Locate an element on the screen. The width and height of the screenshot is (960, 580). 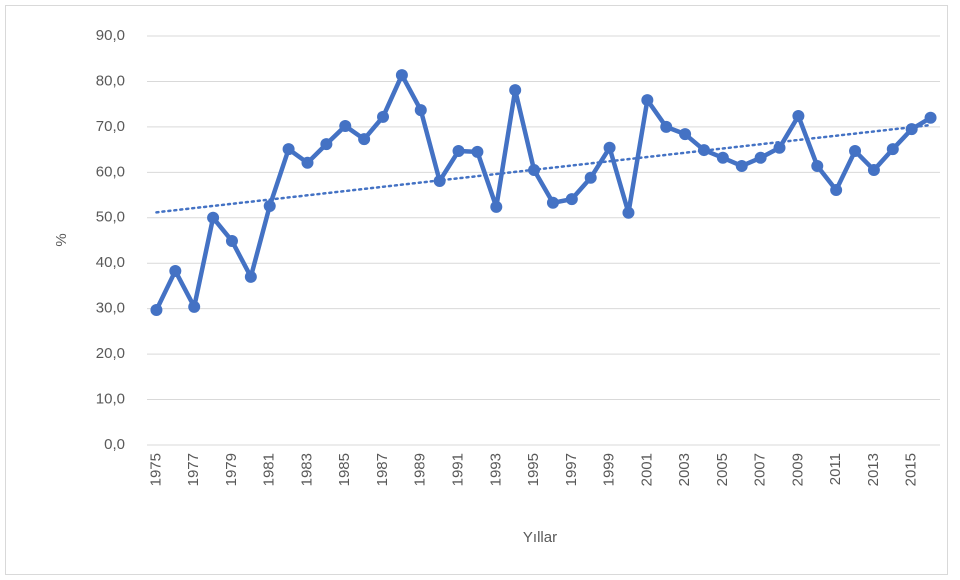
y-tick-label: 0,0 is located at coordinates (114, 444).